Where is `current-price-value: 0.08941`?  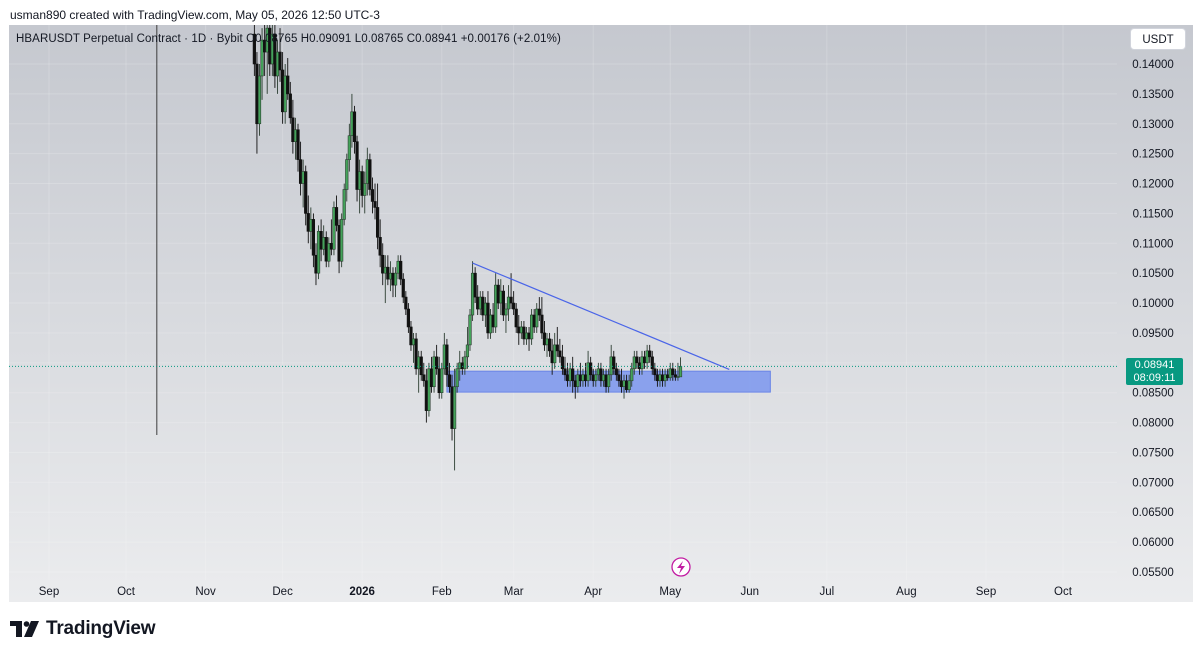
current-price-value: 0.08941 is located at coordinates (1154, 365).